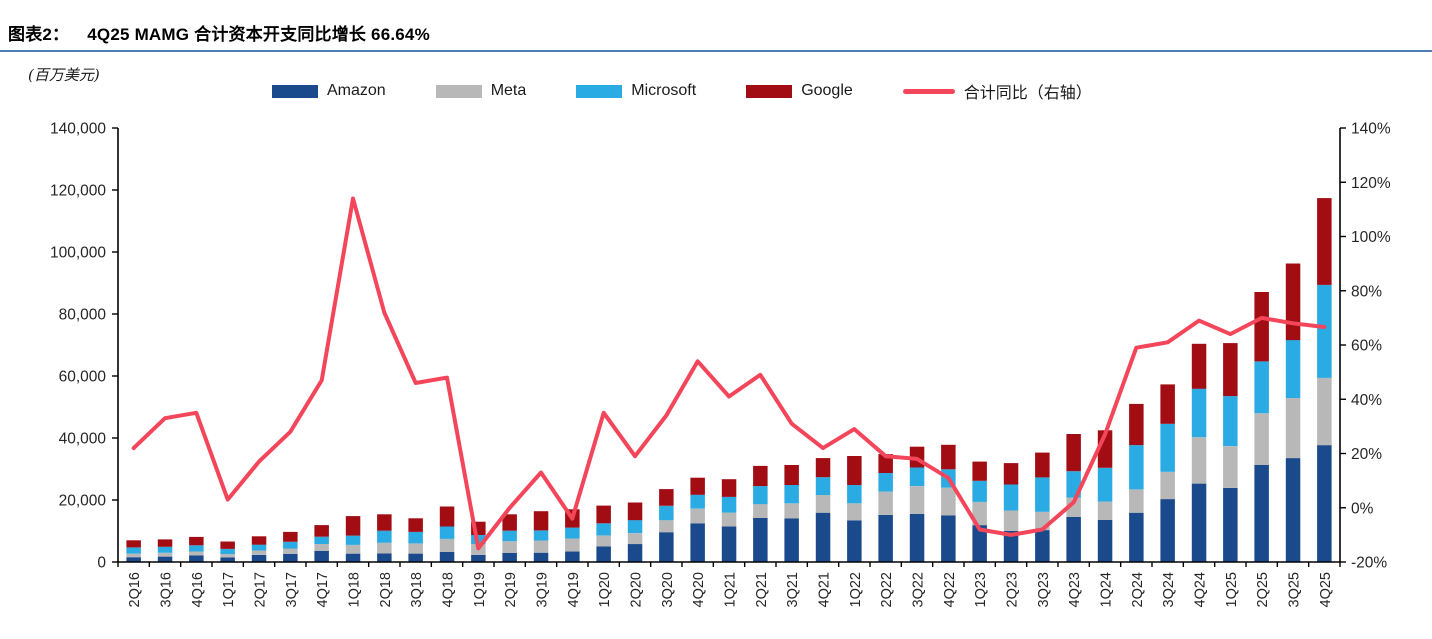  Describe the element at coordinates (509, 536) in the screenshot. I see `bar-segment-microsoft-2Q19` at that location.